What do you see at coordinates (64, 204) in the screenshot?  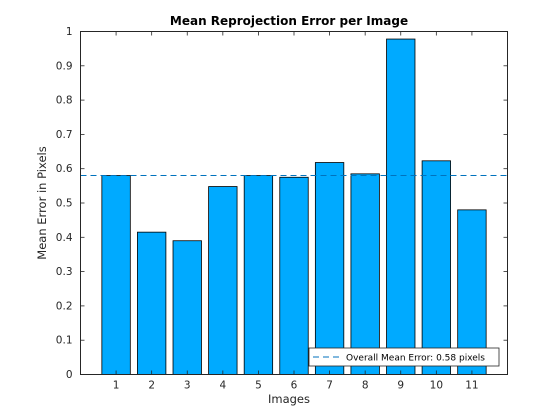 I see `y-tick-label: 0.5` at bounding box center [64, 204].